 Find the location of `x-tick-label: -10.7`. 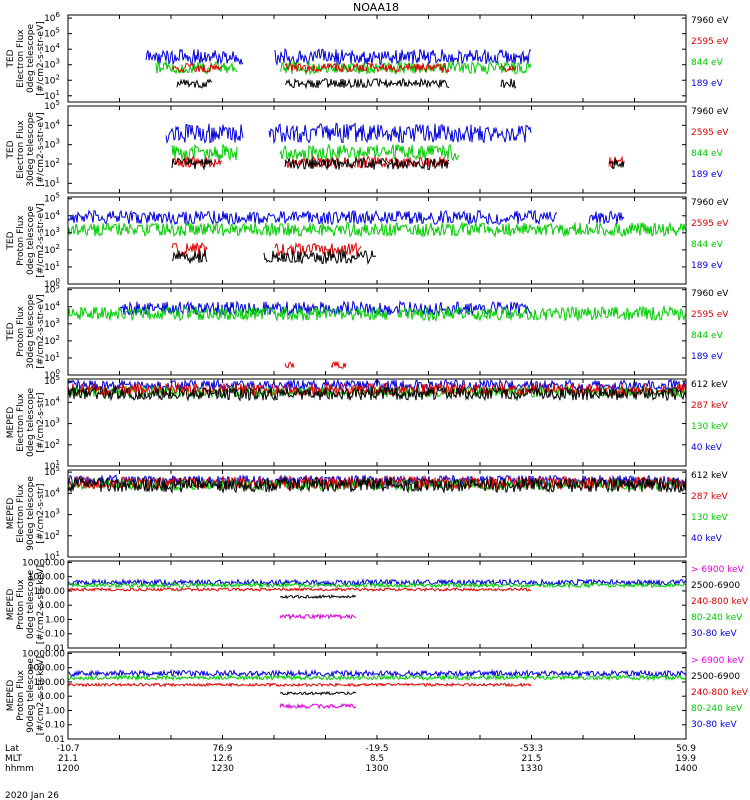

x-tick-label: -10.7 is located at coordinates (67, 749).